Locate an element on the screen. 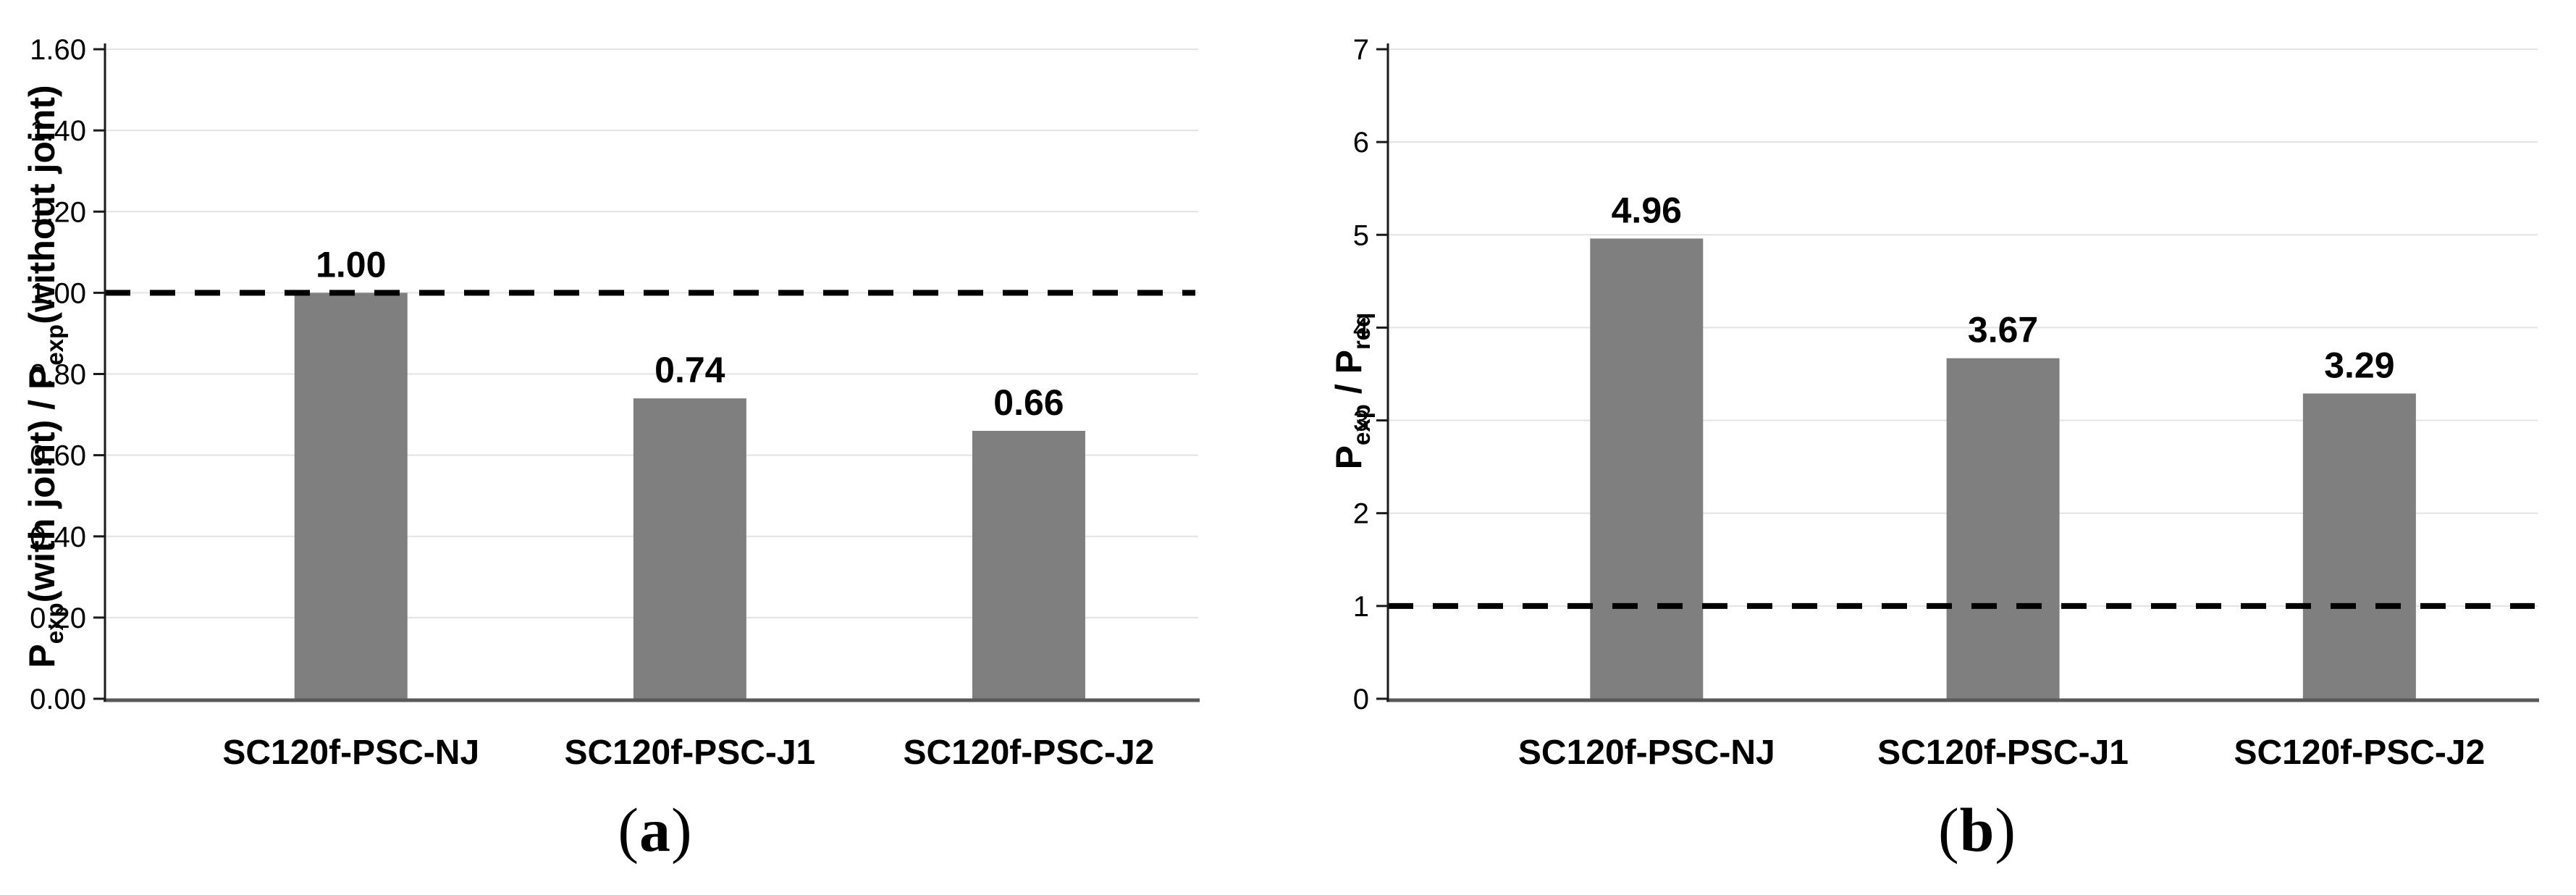  y-tick-label: 7 is located at coordinates (1361, 50).